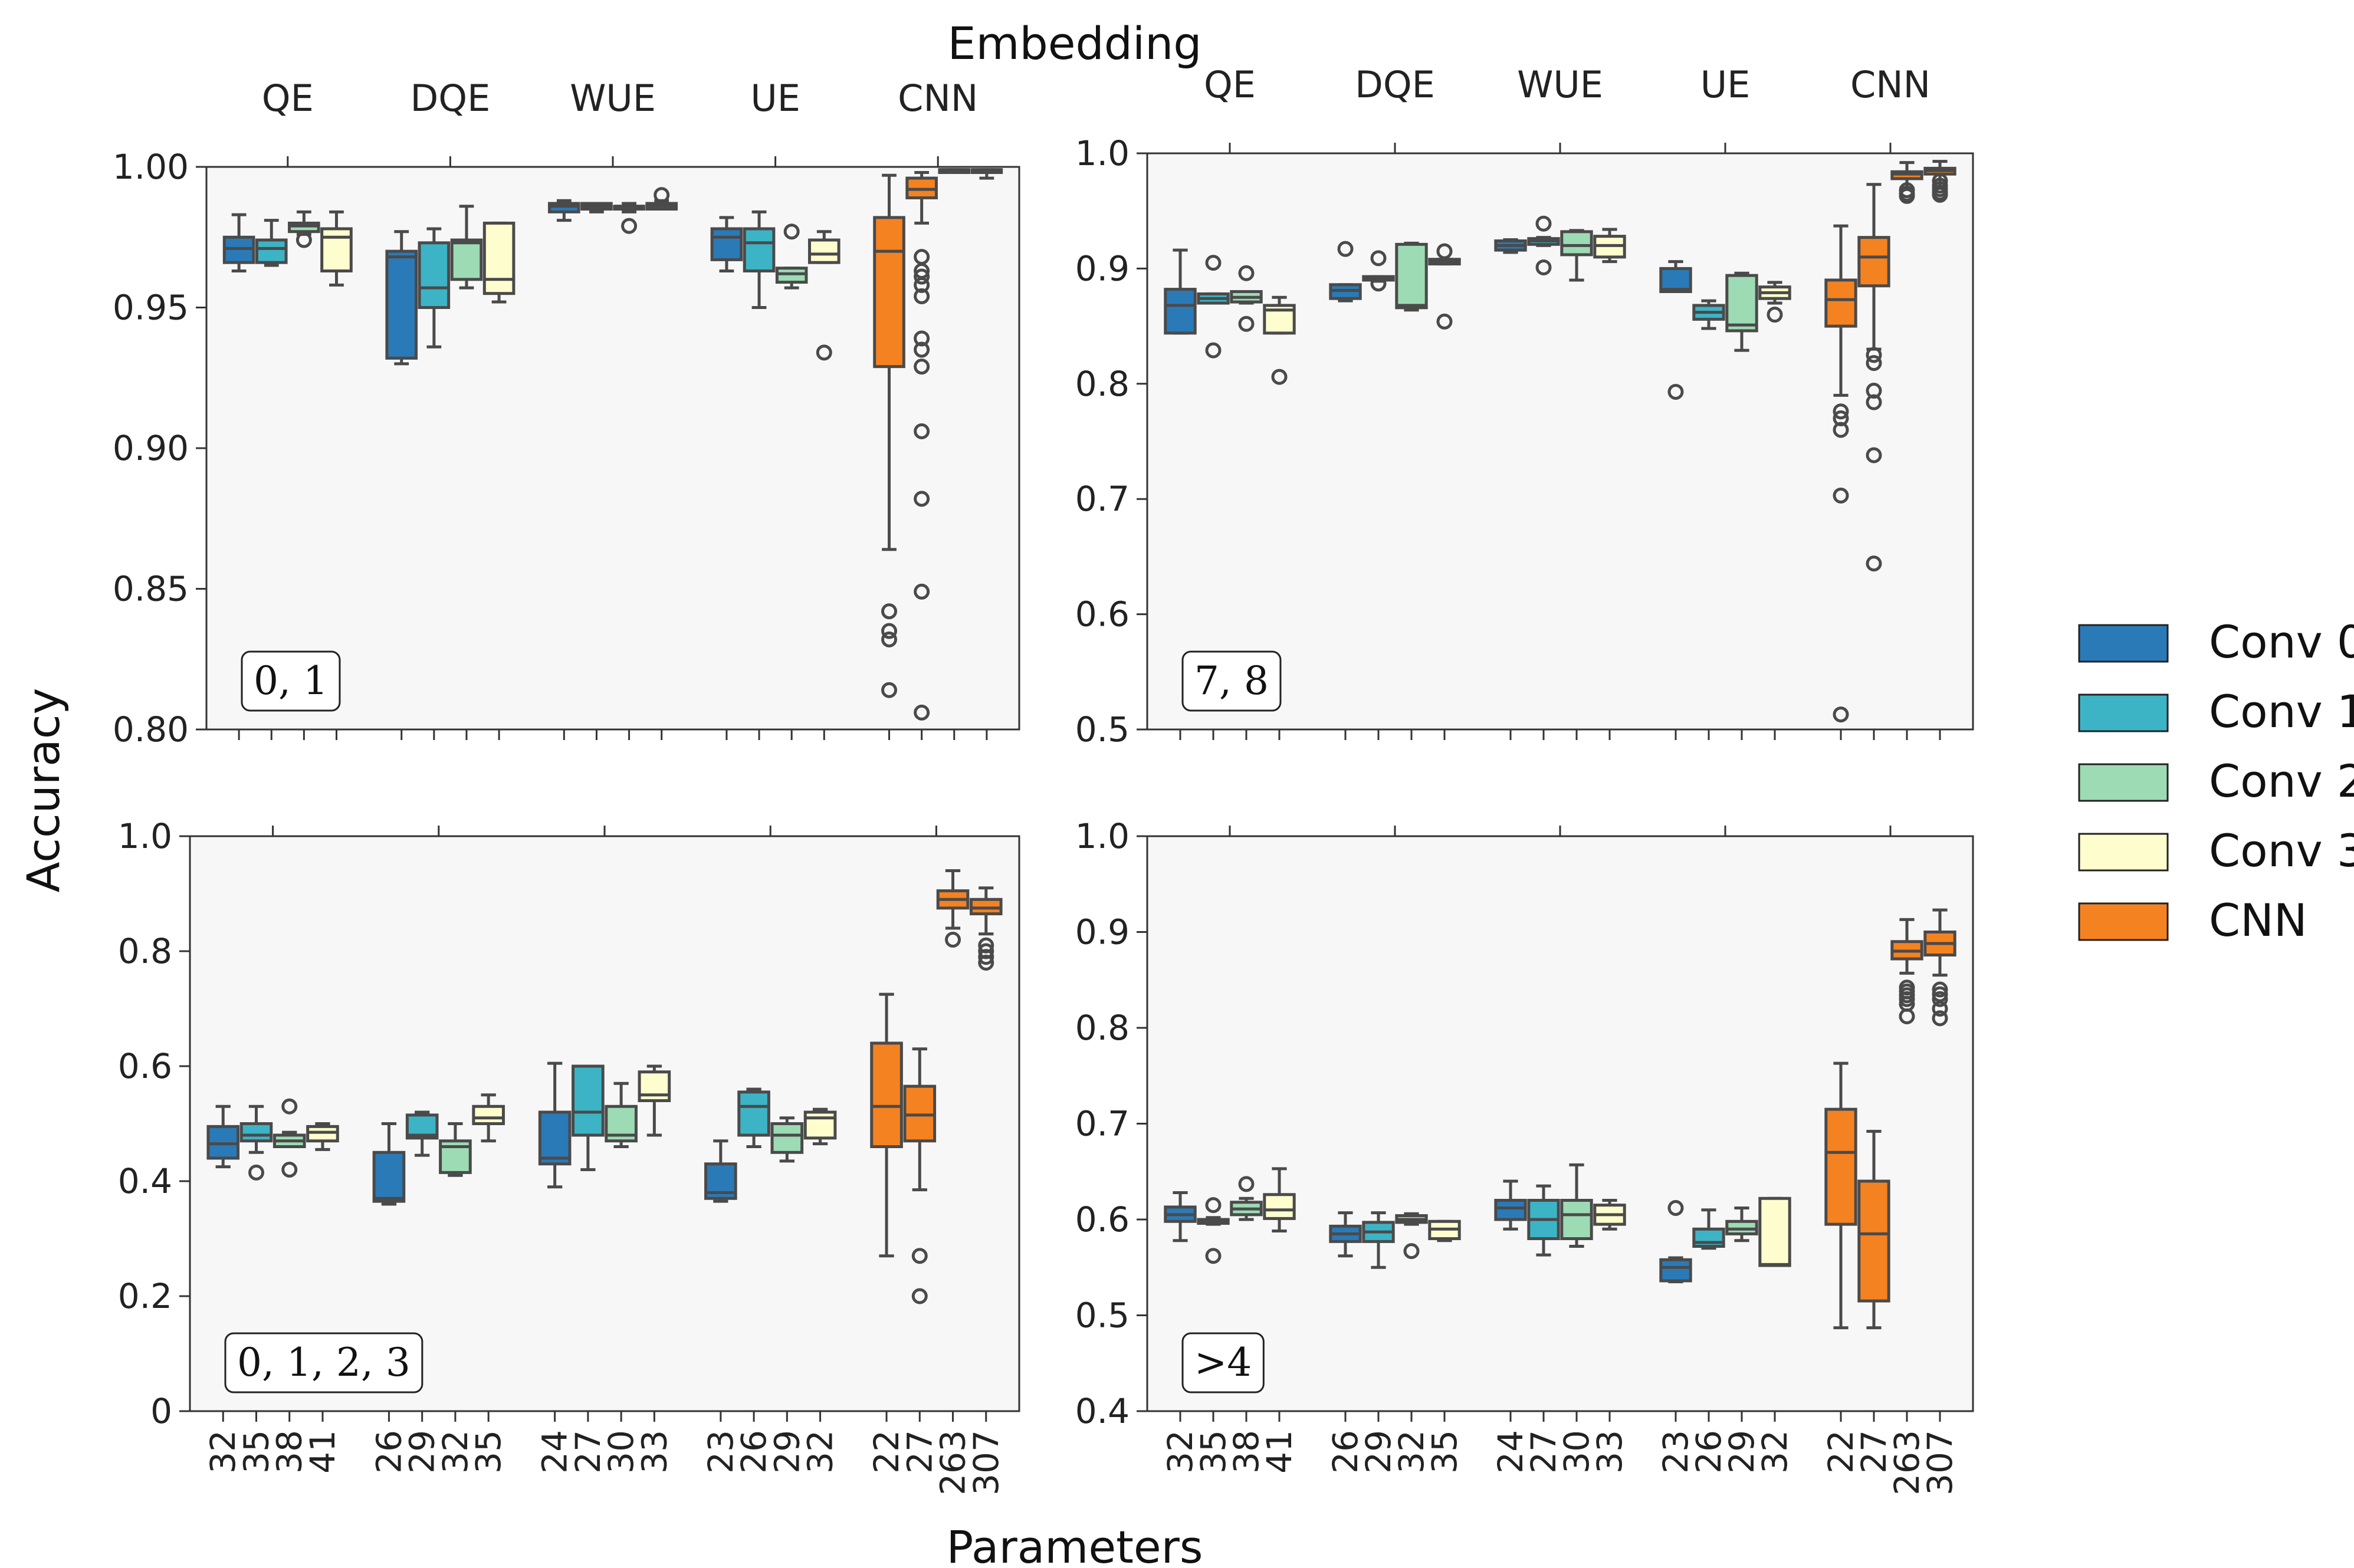 The height and width of the screenshot is (1568, 2354). Describe the element at coordinates (2281, 781) in the screenshot. I see `legend-label: Conv 2` at that location.